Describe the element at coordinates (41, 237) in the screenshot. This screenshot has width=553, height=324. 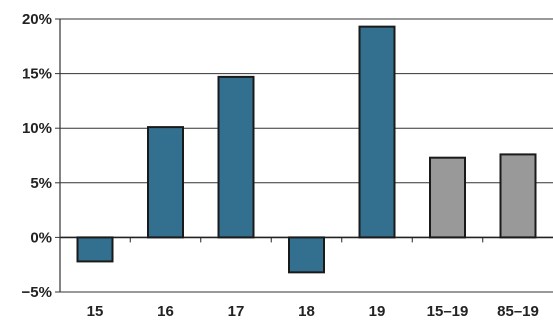
I see `y-tick-label: 0%` at that location.